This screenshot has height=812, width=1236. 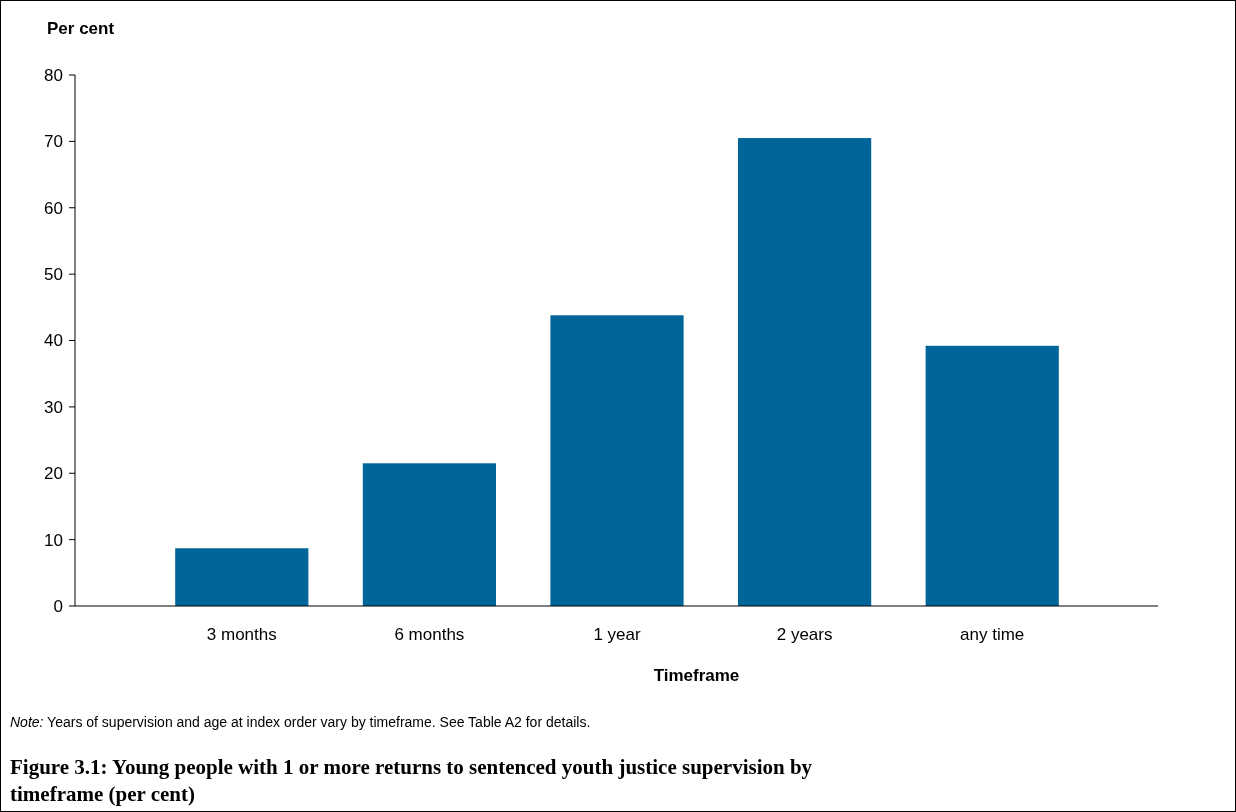 I want to click on y-tick-label: 20, so click(x=53, y=474).